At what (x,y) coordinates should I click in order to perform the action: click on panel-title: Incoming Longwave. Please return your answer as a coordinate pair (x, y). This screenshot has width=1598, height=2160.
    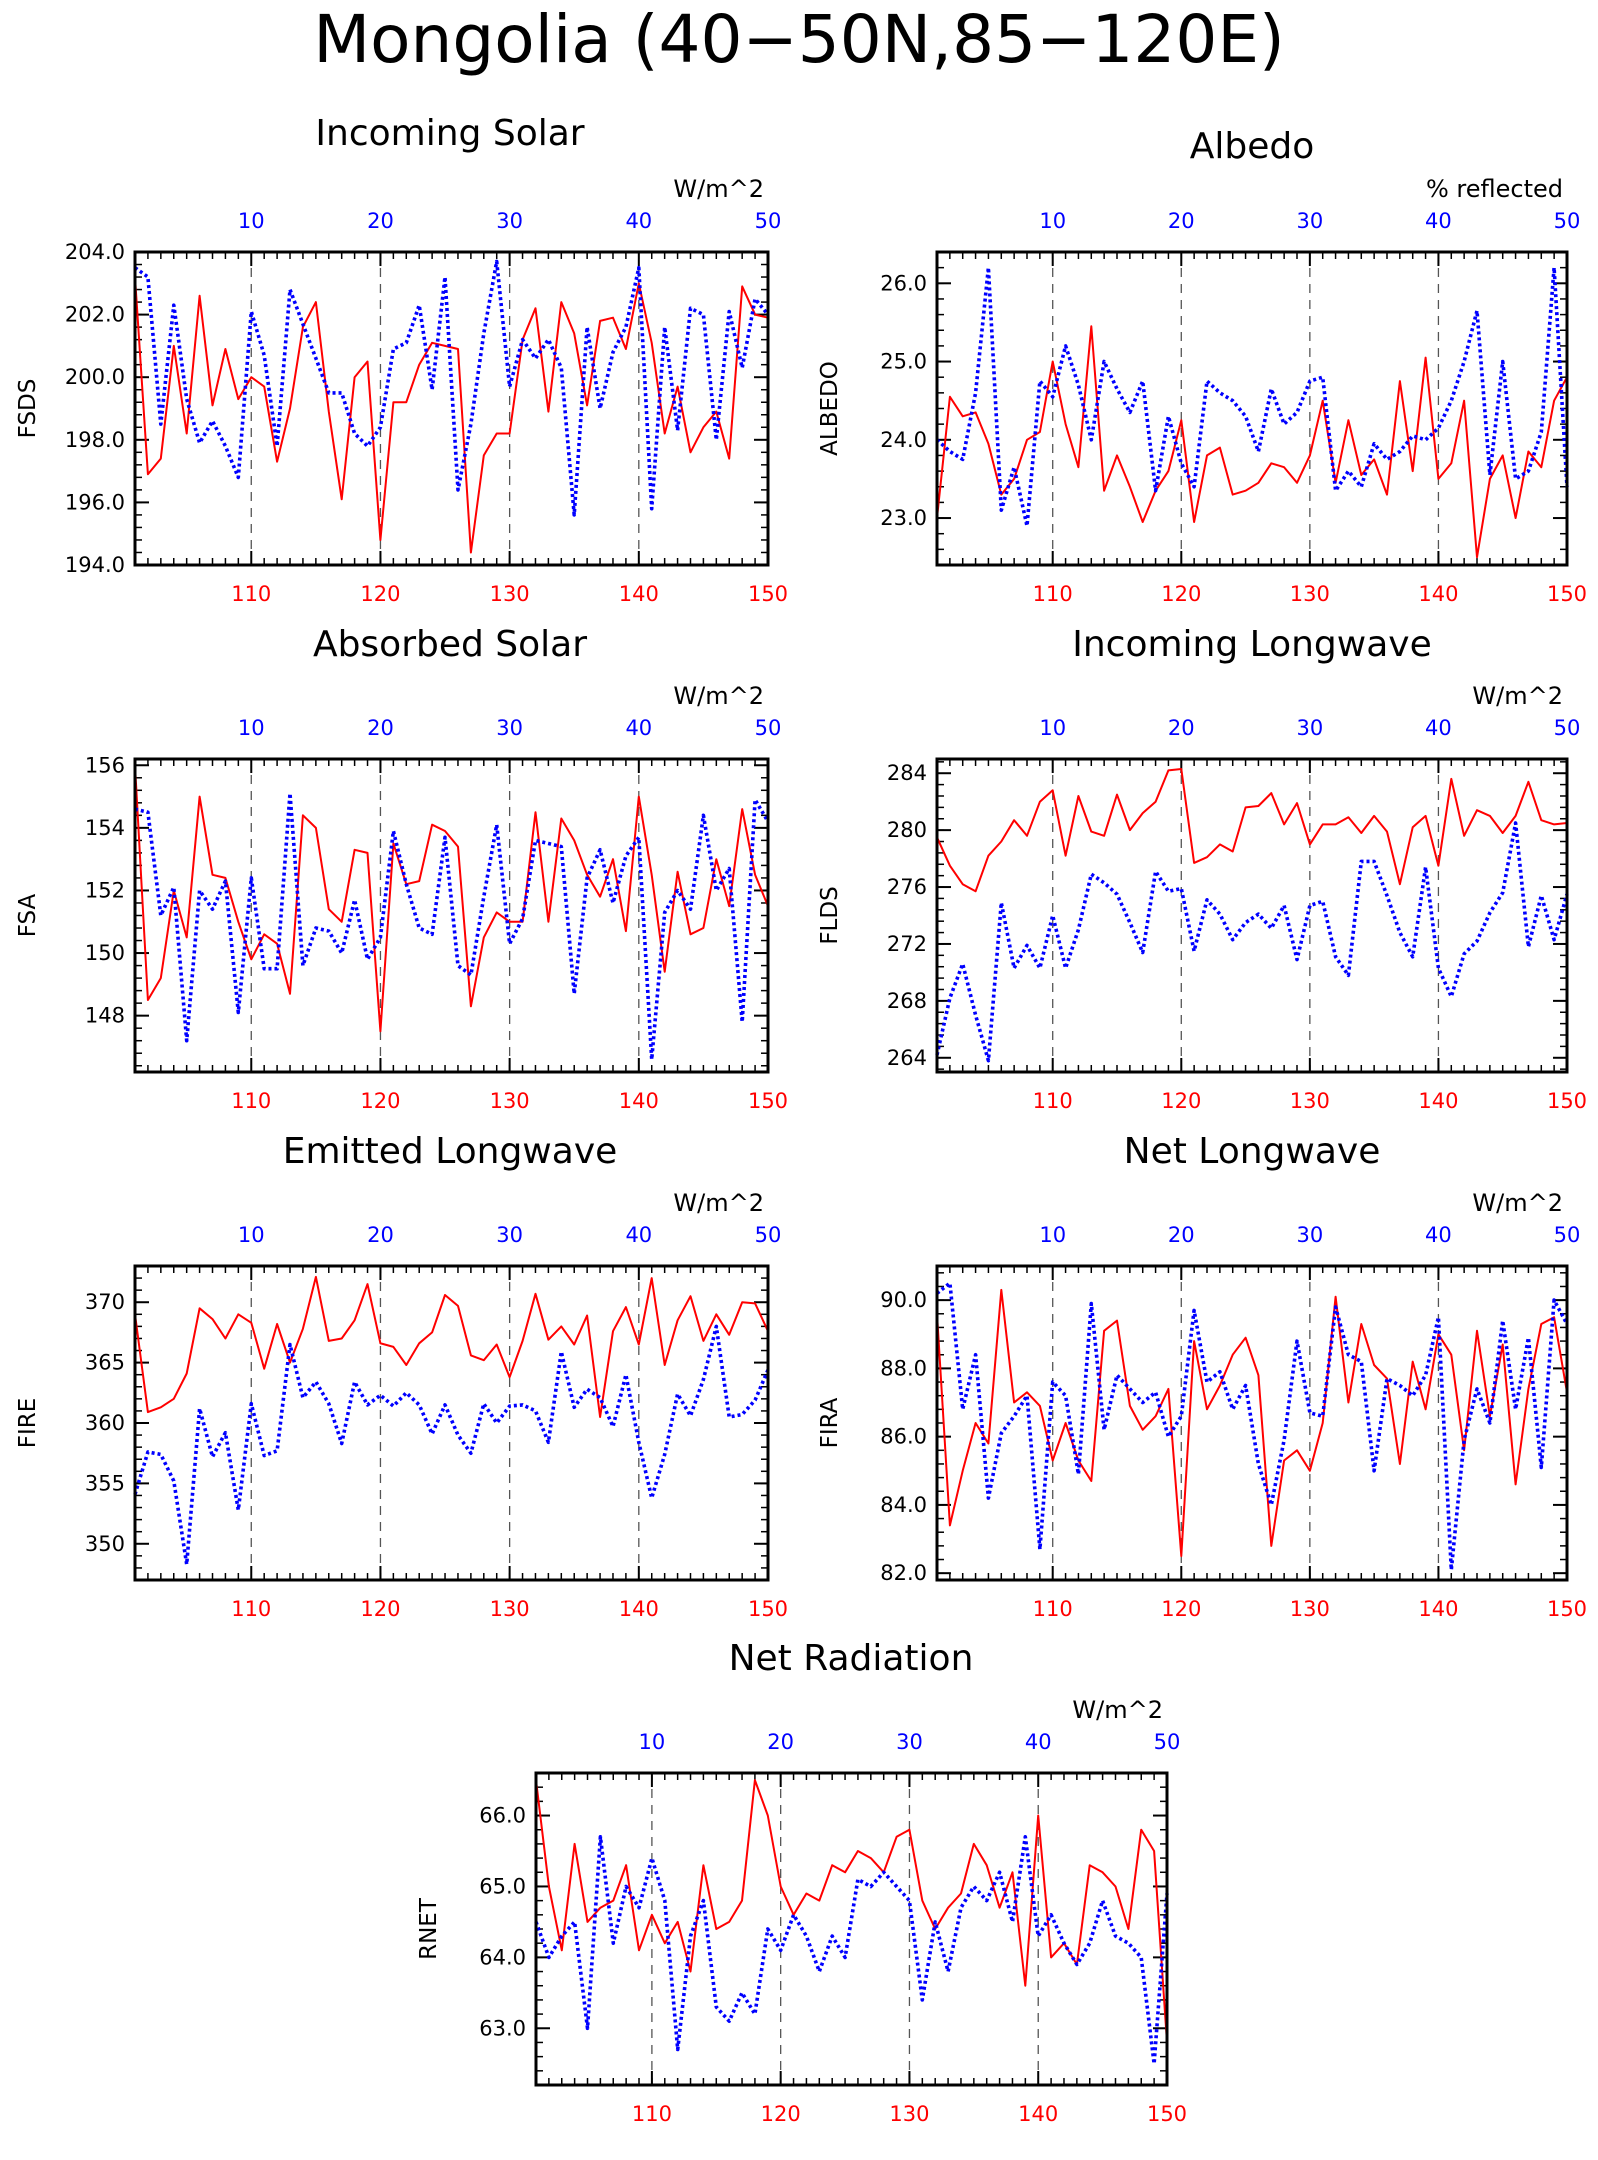
    Looking at the image, I should click on (1252, 644).